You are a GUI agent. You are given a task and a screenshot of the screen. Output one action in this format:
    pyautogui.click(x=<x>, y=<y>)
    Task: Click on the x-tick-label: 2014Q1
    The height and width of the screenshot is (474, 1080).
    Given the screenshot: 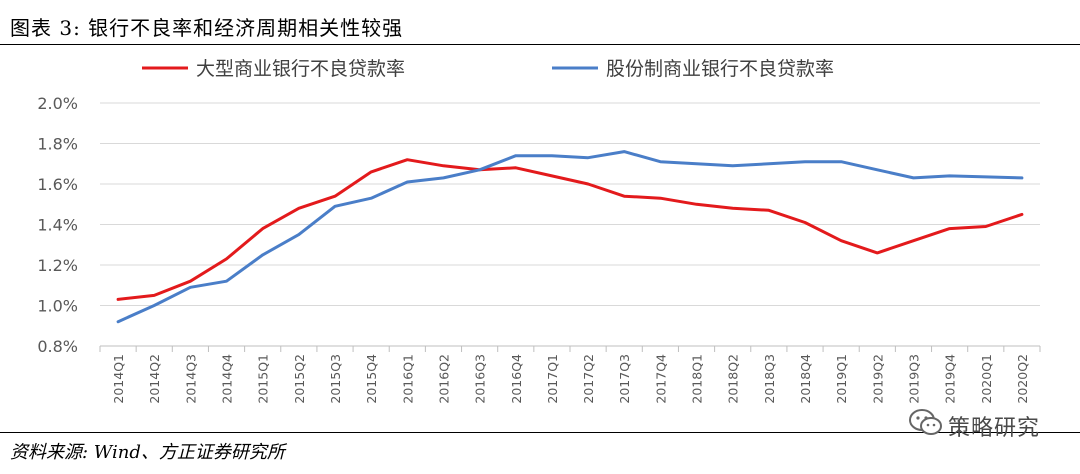 What is the action you would take?
    pyautogui.click(x=118, y=379)
    